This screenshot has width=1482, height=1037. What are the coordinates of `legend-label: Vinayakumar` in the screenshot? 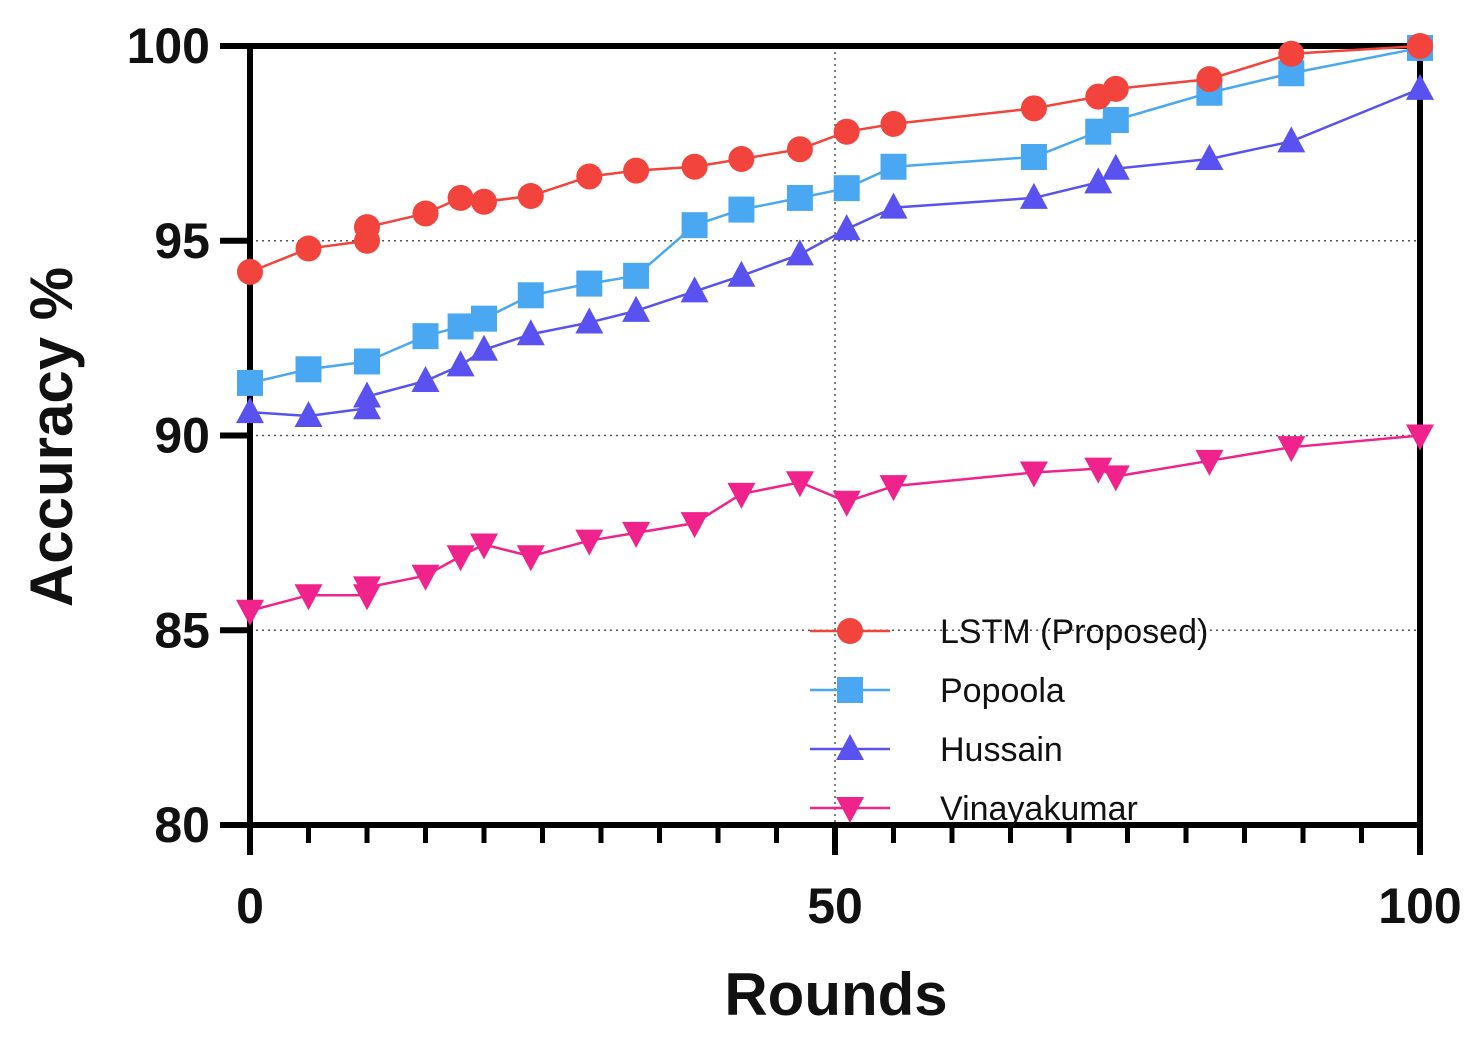 It's located at (1039, 809).